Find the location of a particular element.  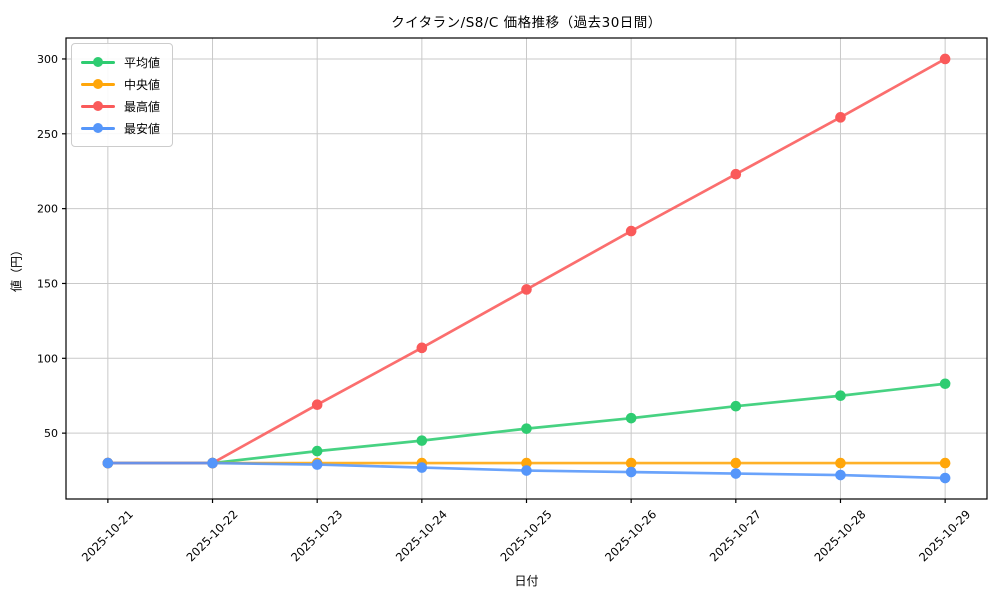

y-tick-label: 100 is located at coordinates (47, 358).